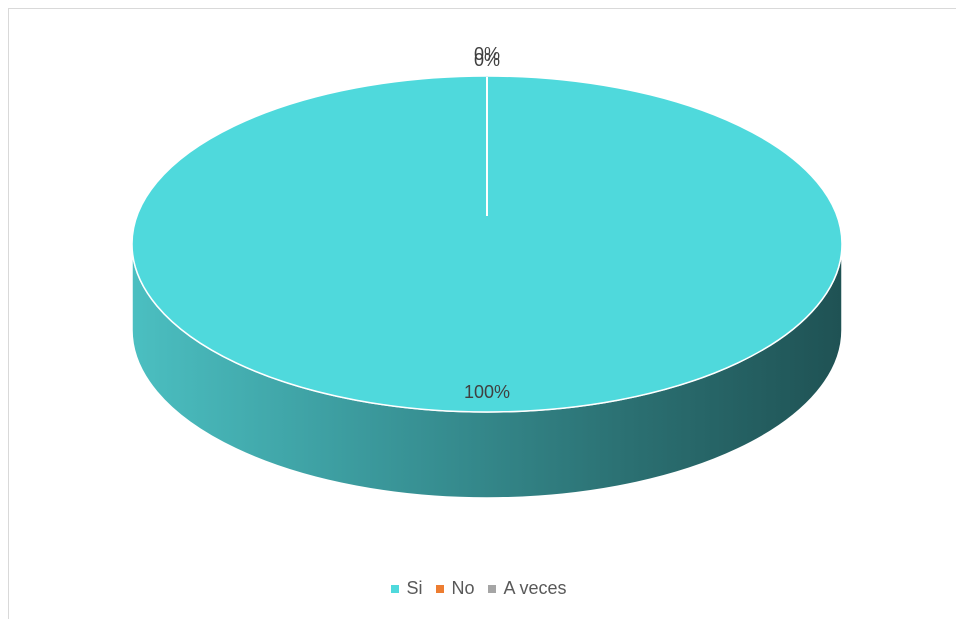 The width and height of the screenshot is (958, 621). I want to click on data-label-a-veces: 0%, so click(487, 60).